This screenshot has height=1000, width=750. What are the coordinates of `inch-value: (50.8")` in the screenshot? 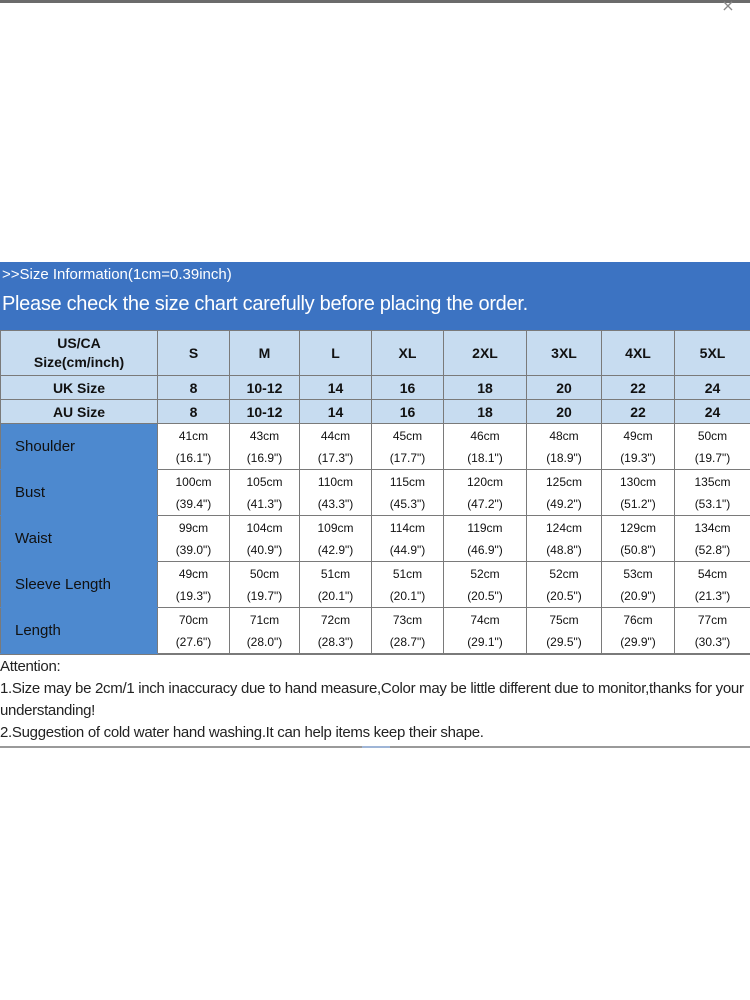 It's located at (638, 549).